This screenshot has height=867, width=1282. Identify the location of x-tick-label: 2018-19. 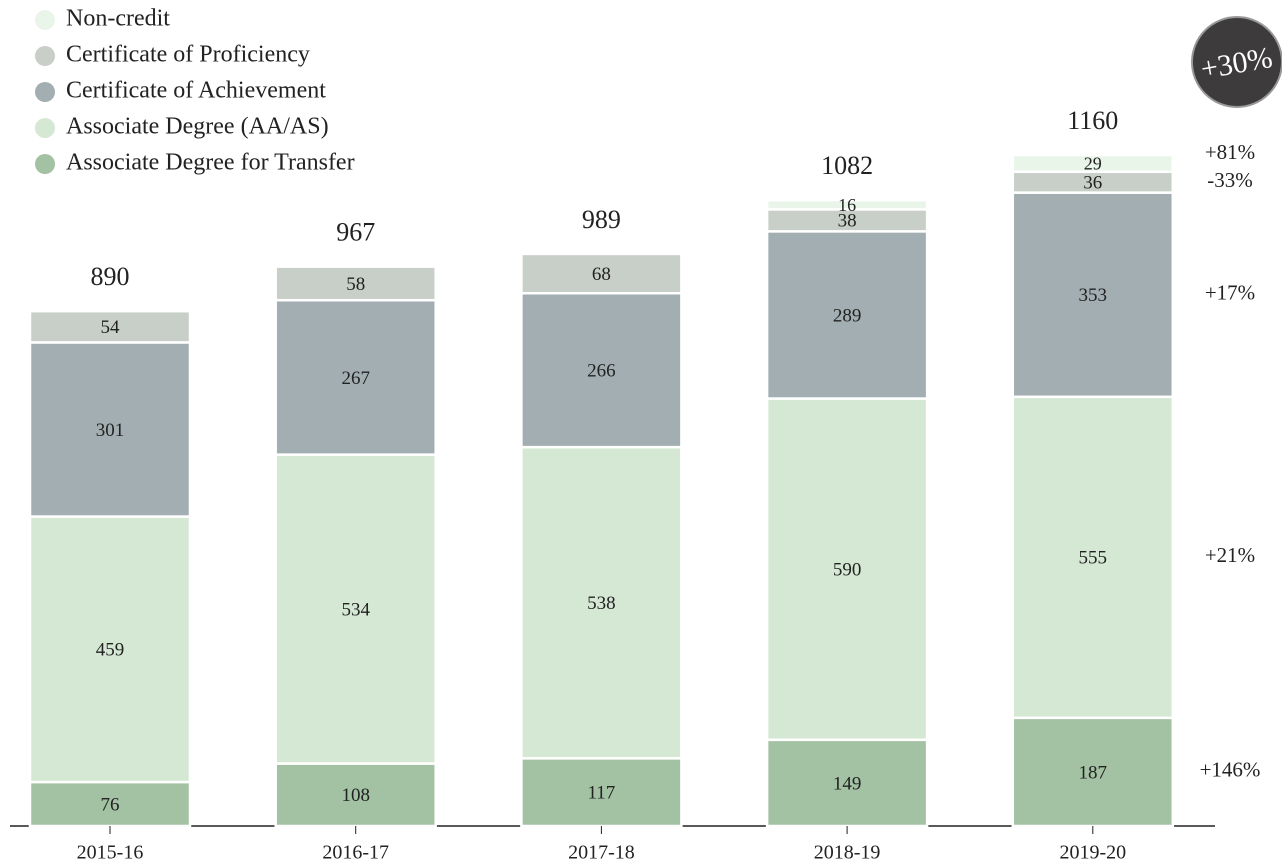
(847, 853).